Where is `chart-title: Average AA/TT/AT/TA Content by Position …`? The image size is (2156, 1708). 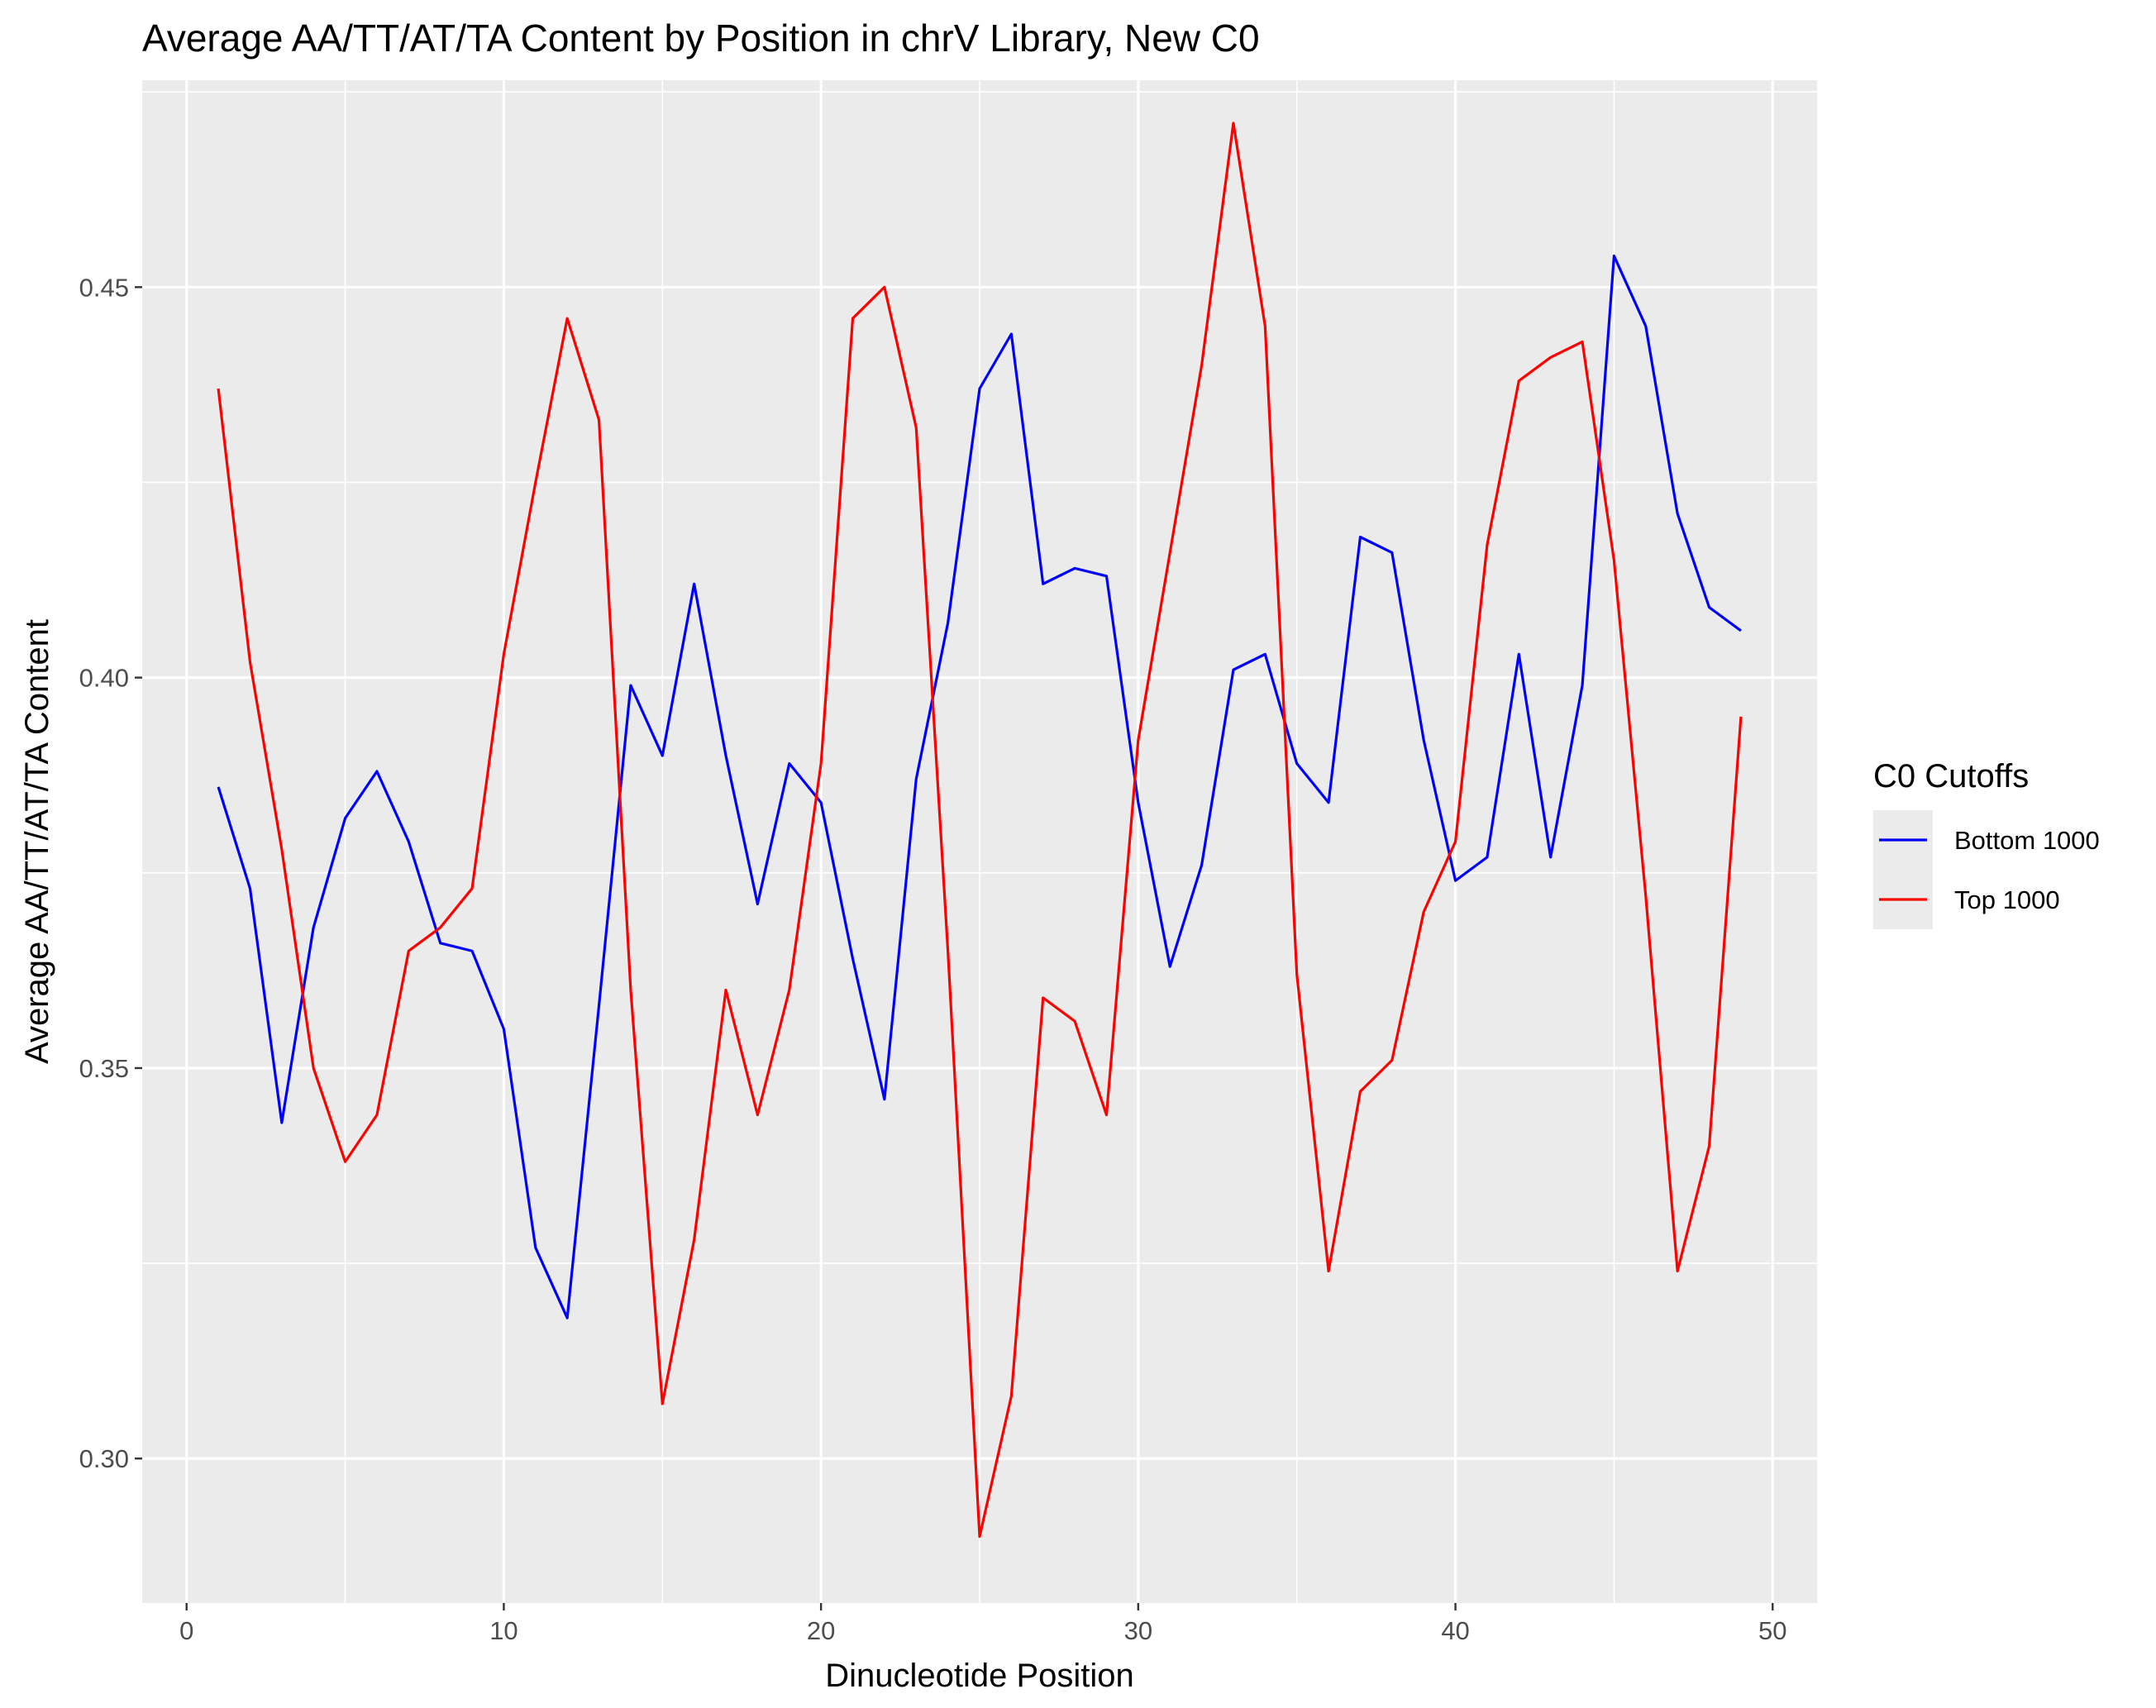
chart-title: Average AA/TT/AT/TA Content by Position … is located at coordinates (701, 38).